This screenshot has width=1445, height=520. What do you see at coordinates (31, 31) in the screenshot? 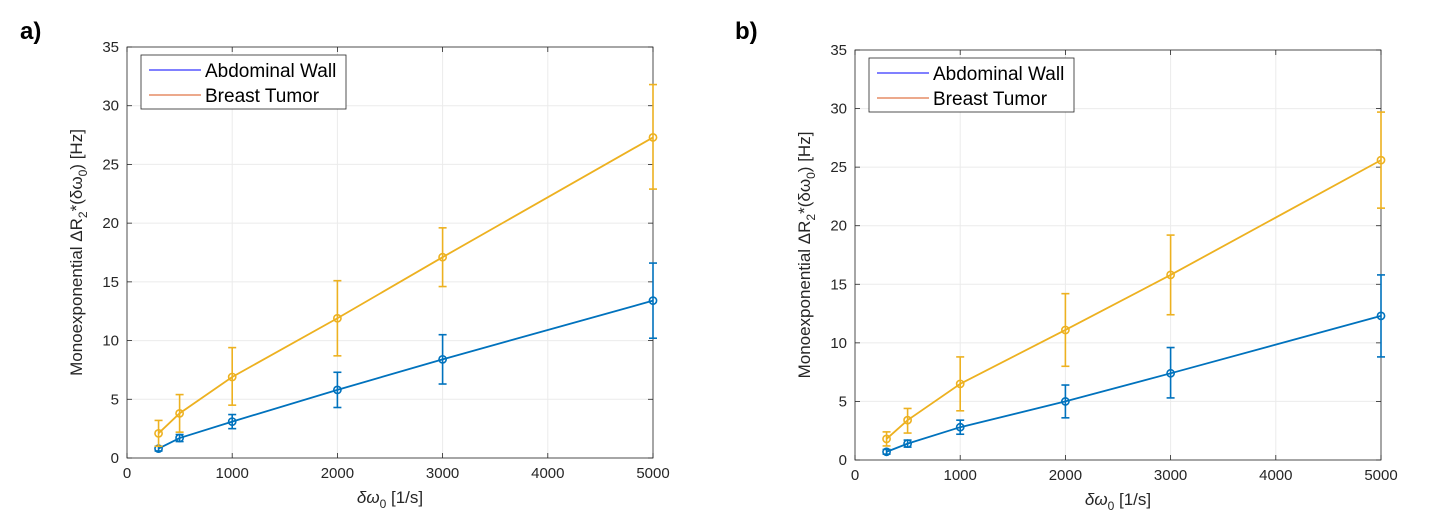
I see `panel-a-label: a)` at bounding box center [31, 31].